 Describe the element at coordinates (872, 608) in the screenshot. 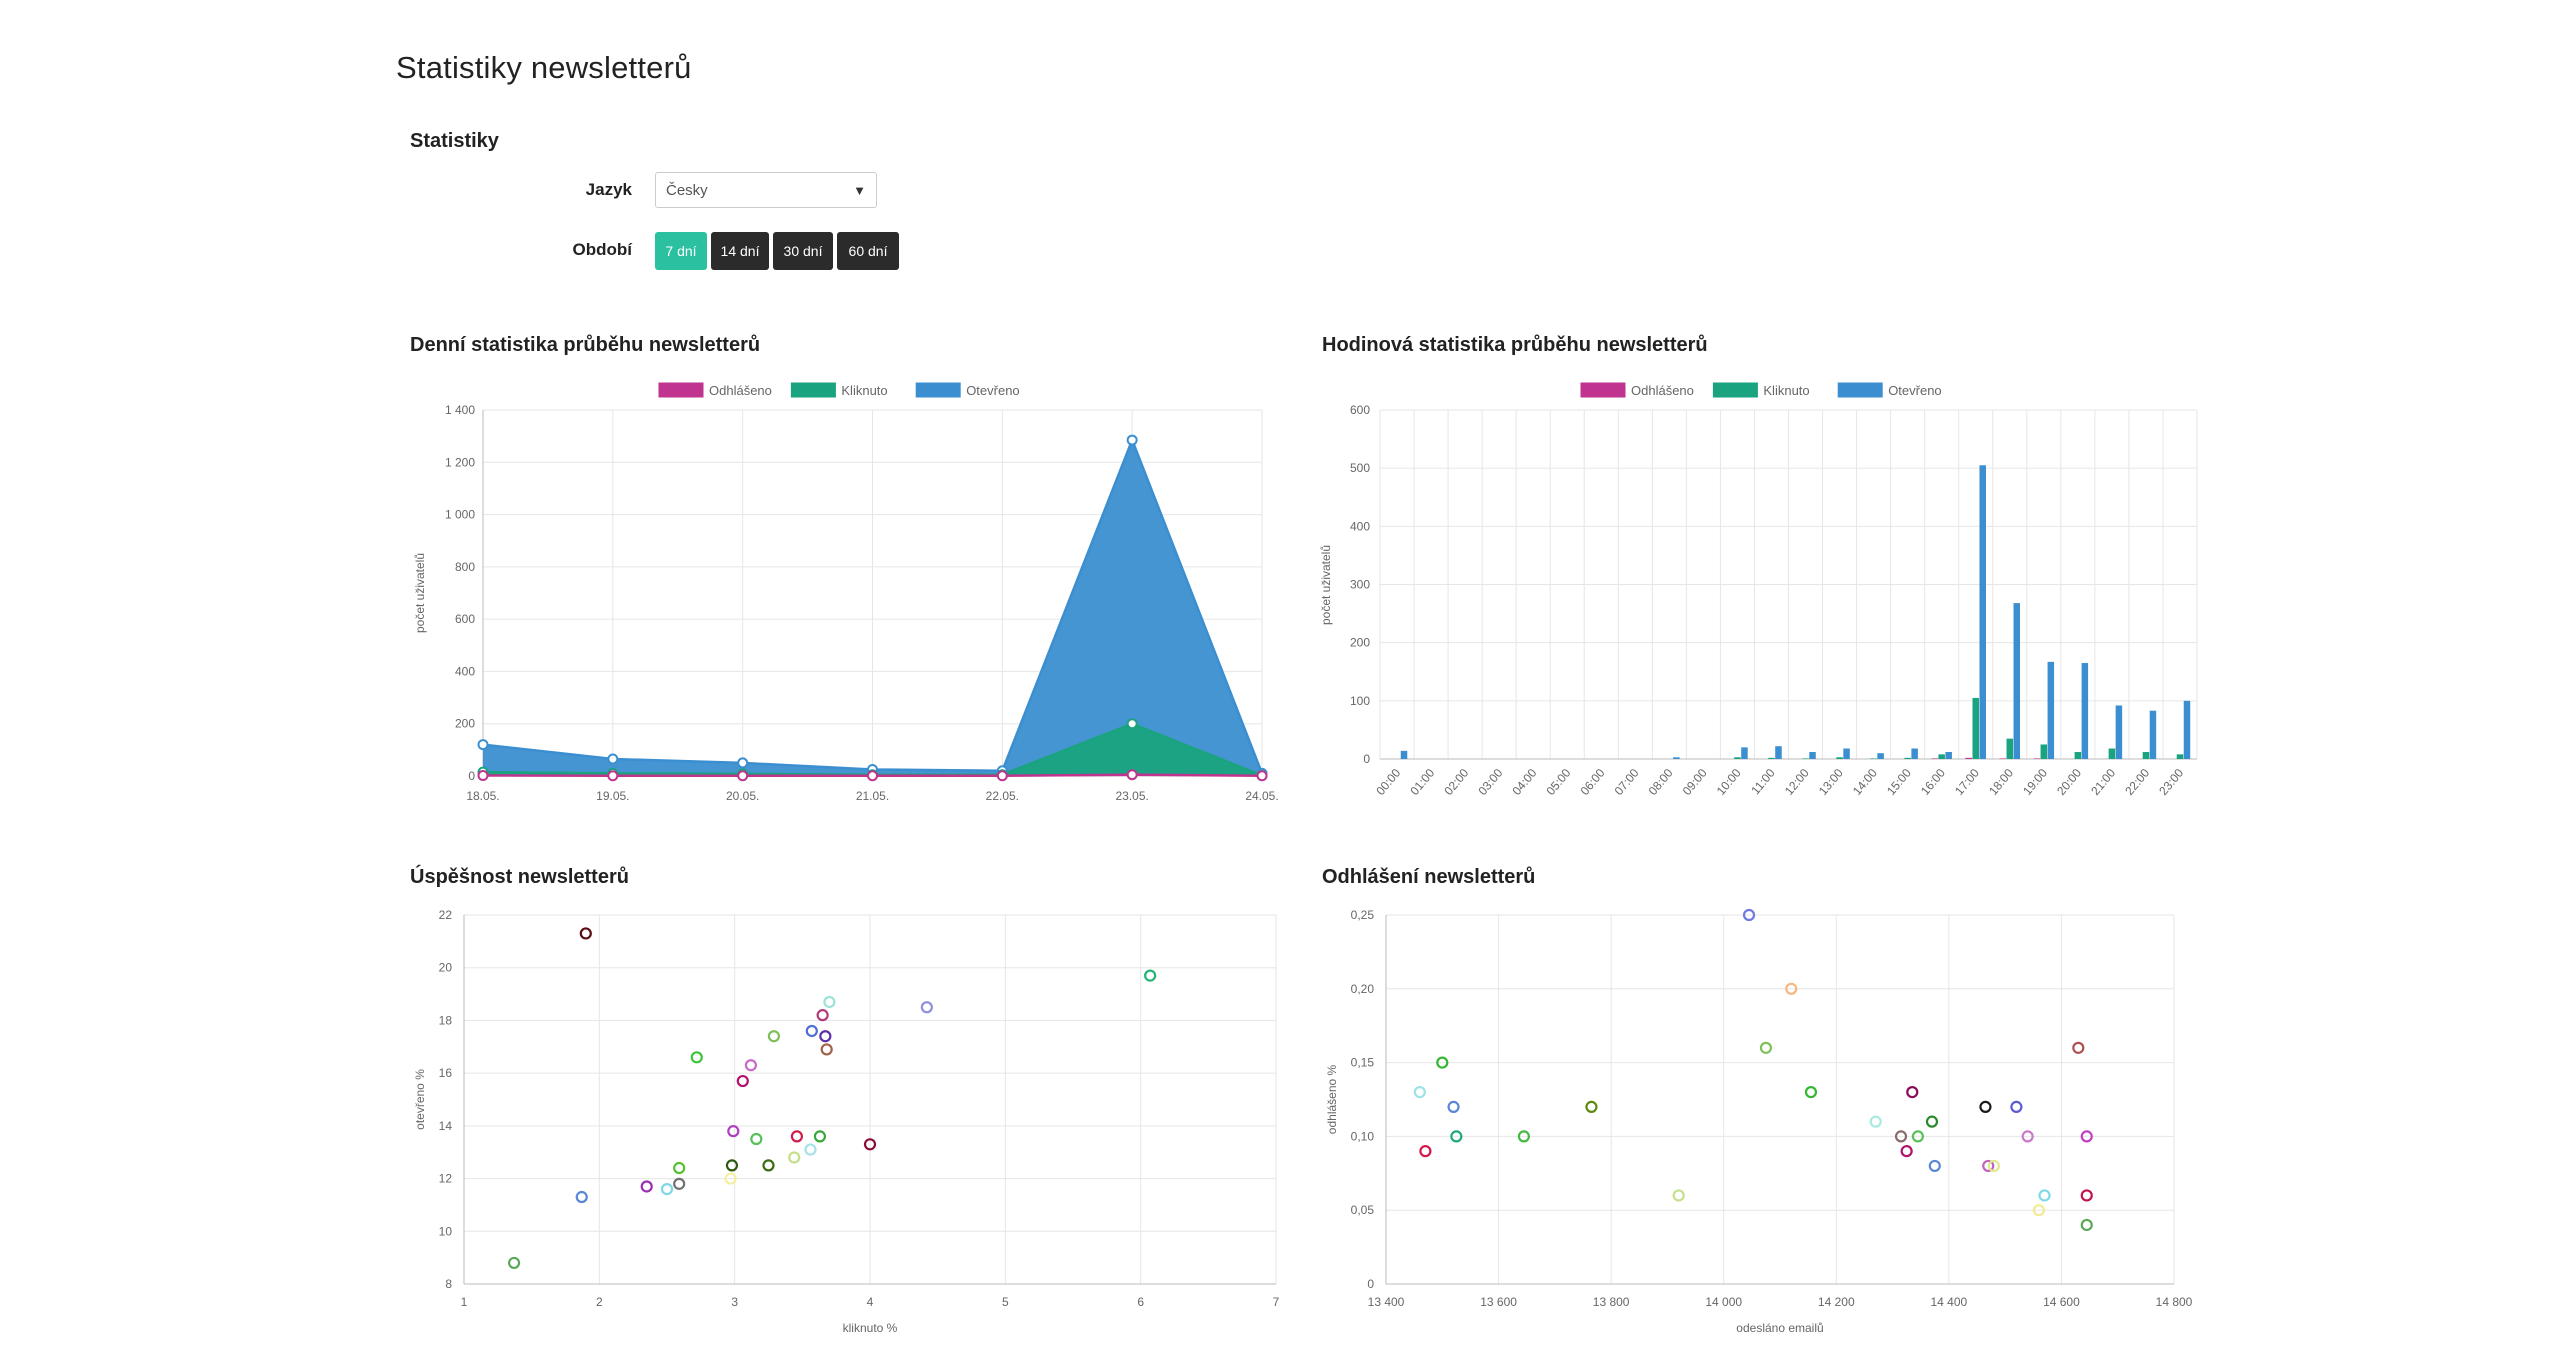

I see `area-otevřeno` at that location.